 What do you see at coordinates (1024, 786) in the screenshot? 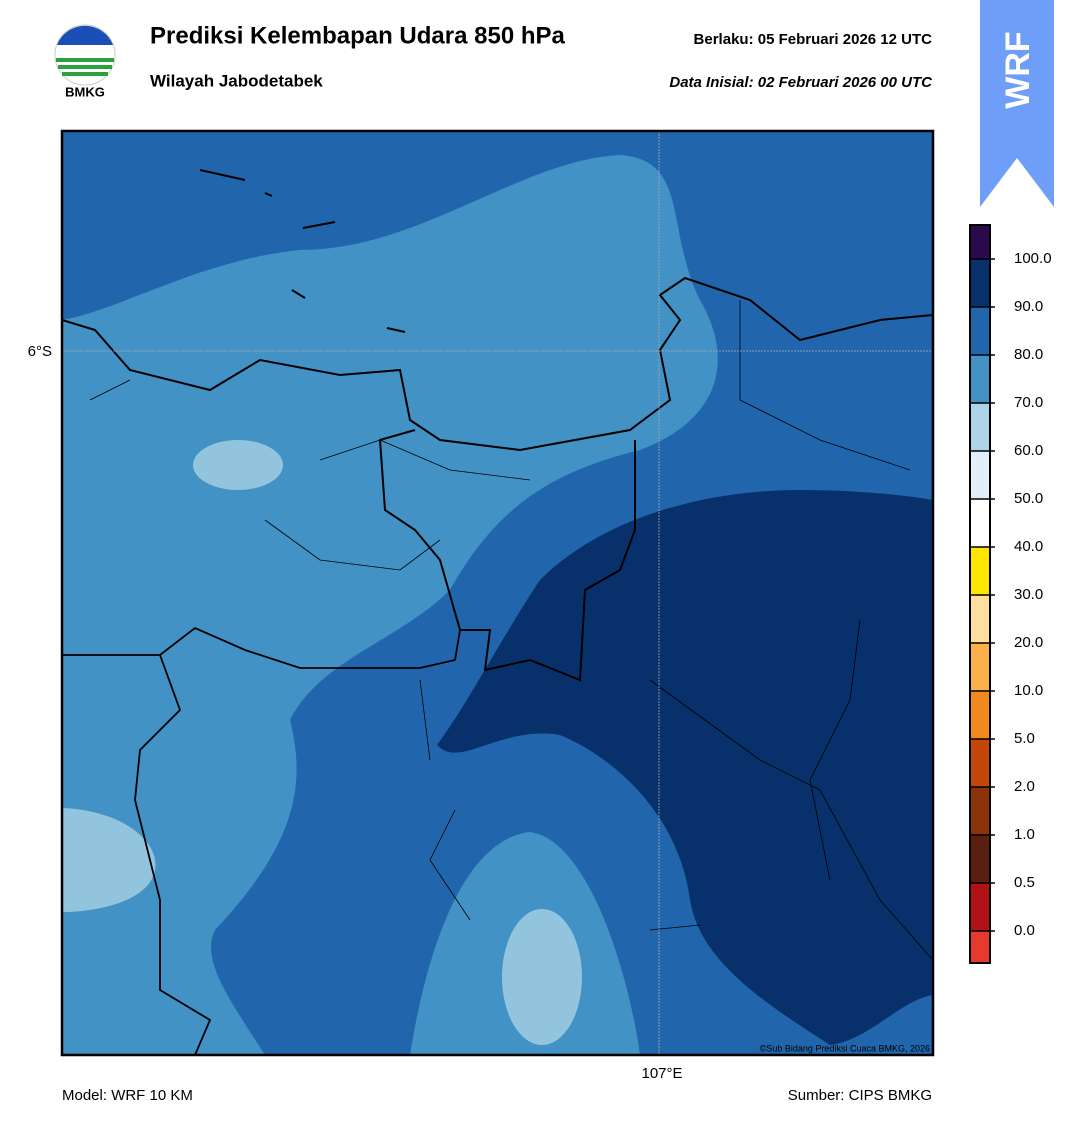
I see `colorbar-label: 2.0` at bounding box center [1024, 786].